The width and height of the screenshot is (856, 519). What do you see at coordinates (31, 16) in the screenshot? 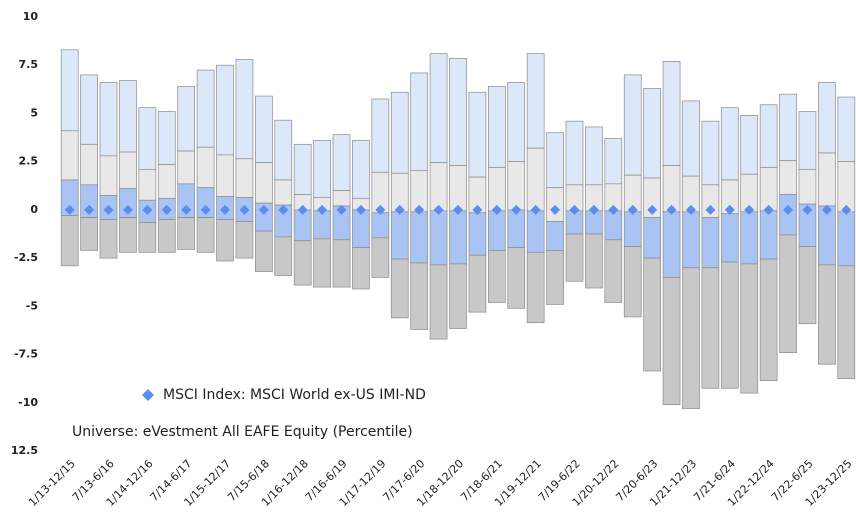
I see `y-tick-label: 10` at bounding box center [31, 16].